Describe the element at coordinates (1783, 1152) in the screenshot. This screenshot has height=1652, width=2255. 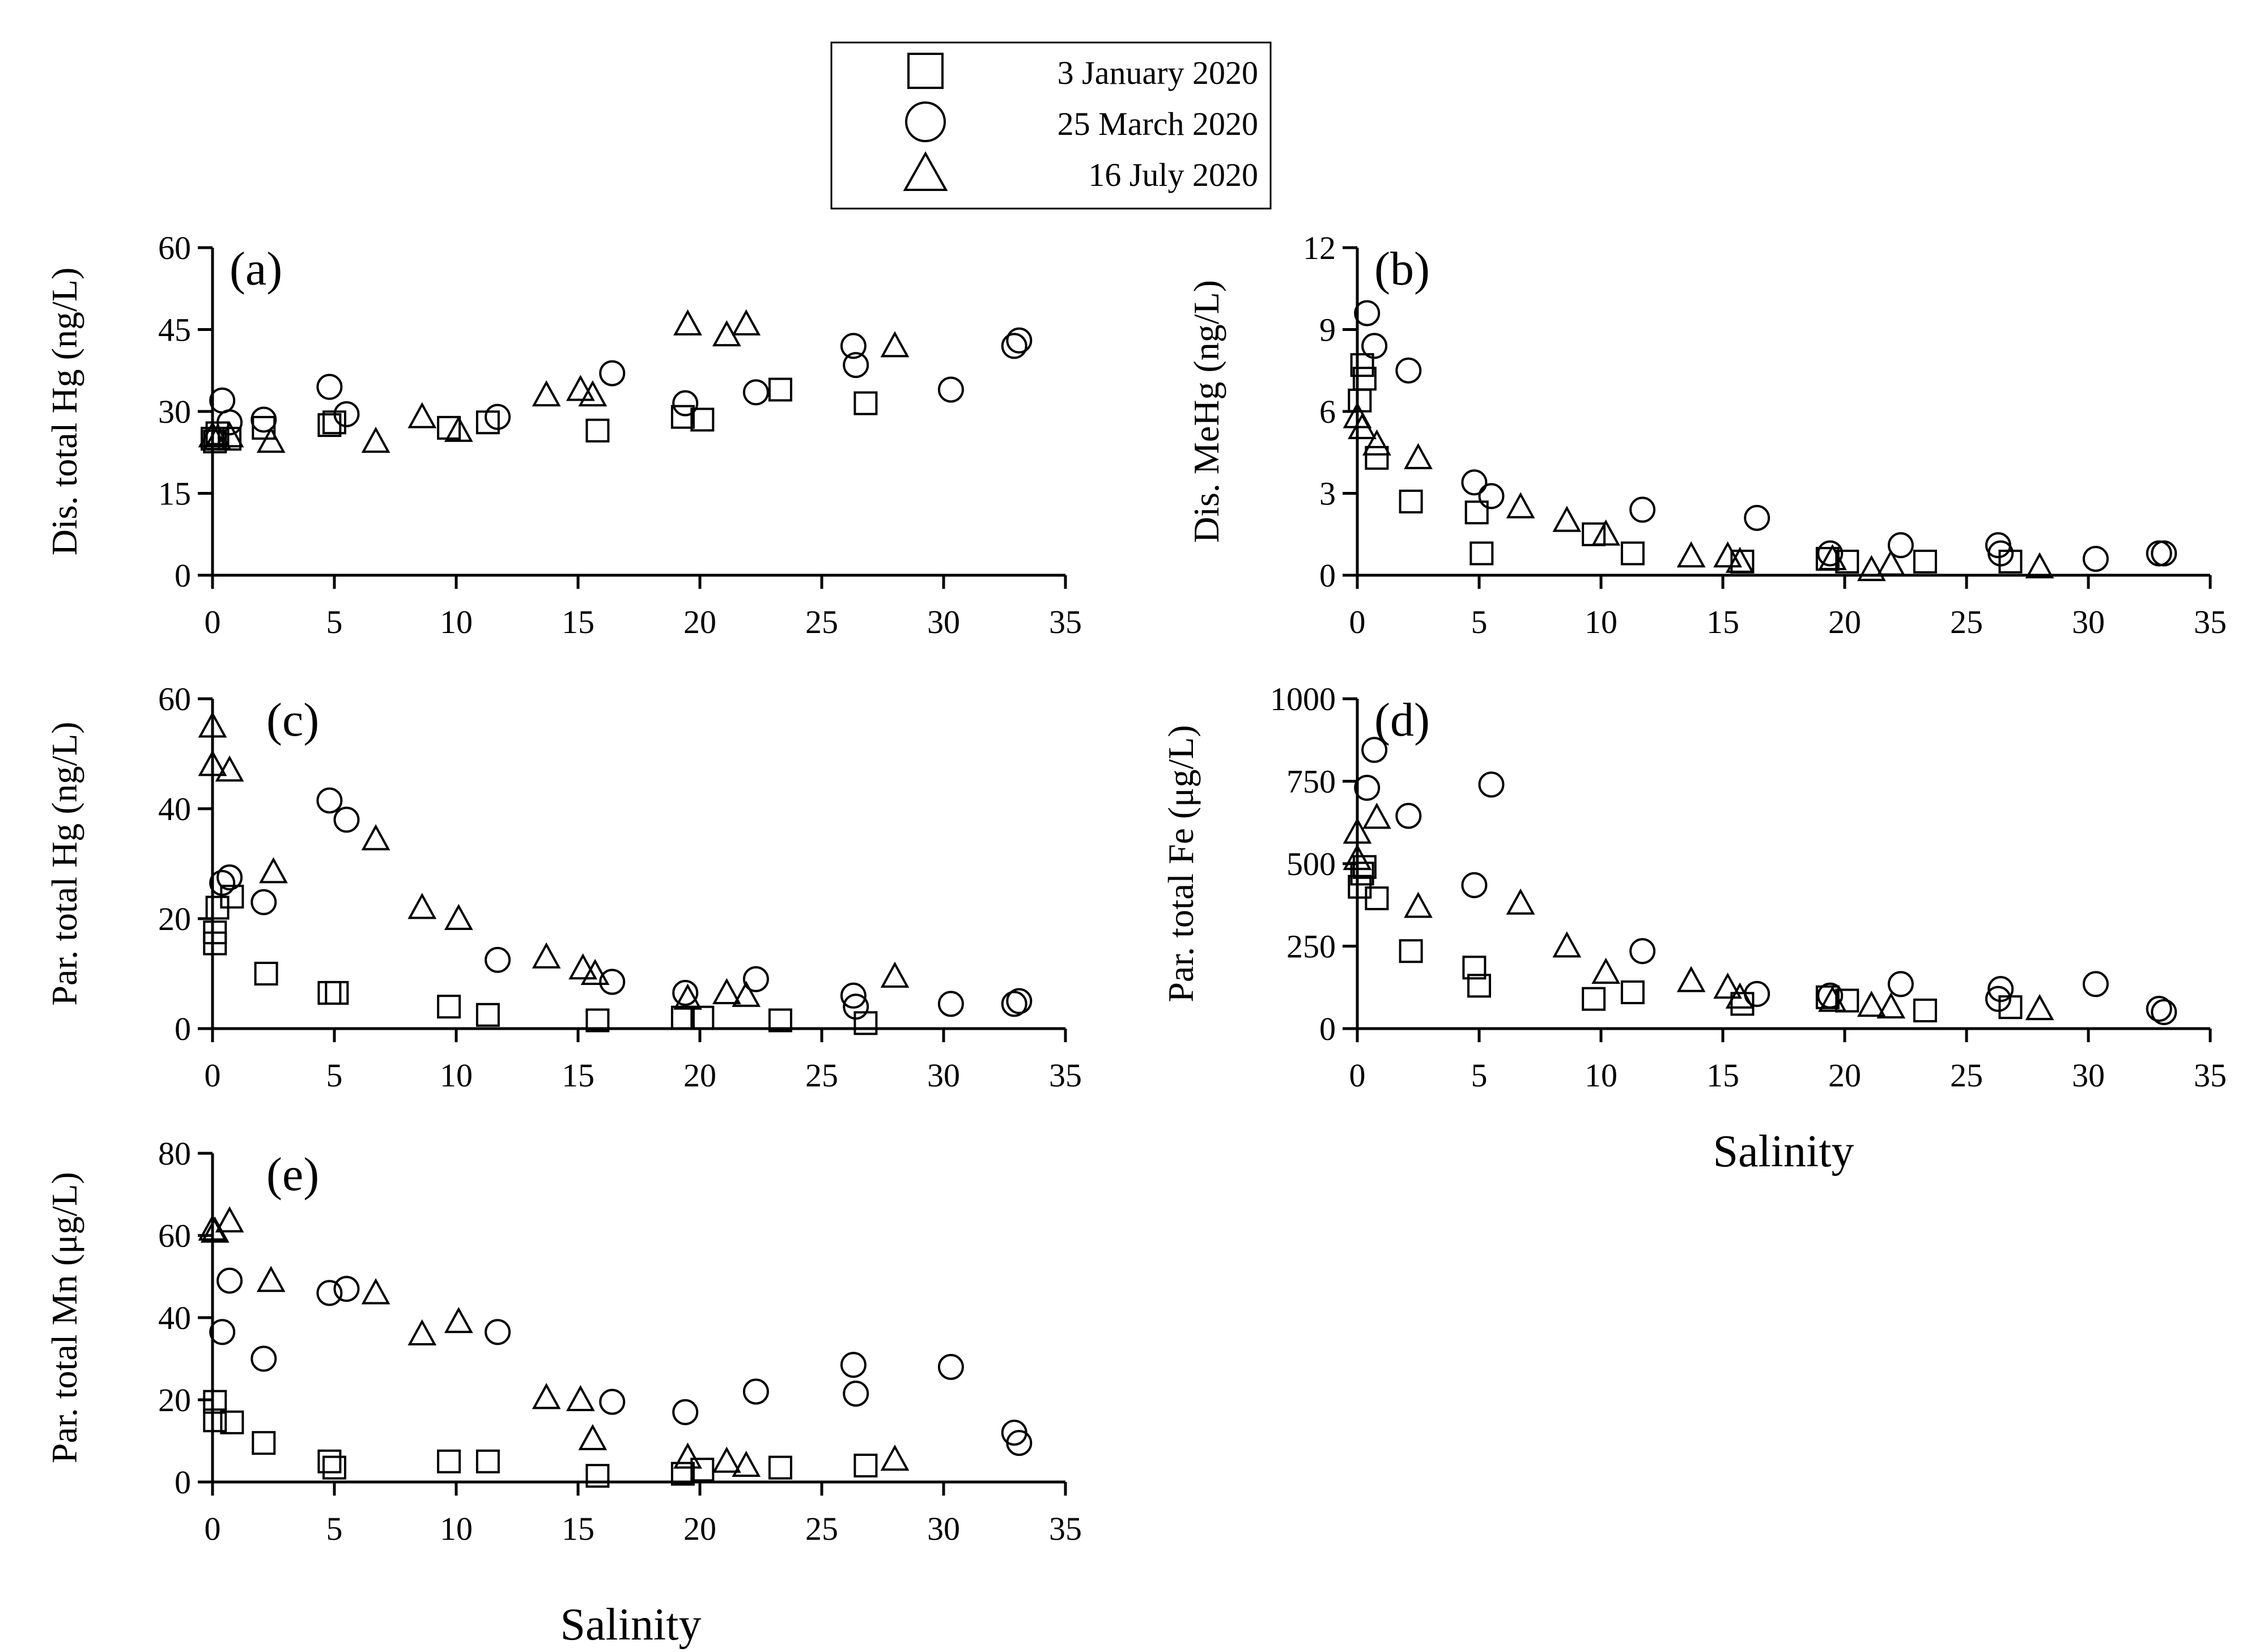
I see `x-axis-title-right: Salinity` at that location.